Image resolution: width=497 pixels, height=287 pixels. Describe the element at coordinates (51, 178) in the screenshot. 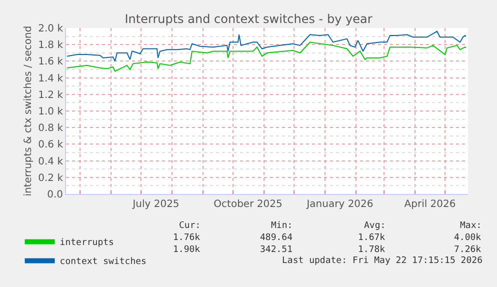

I see `y-tick-label: 0.2 k` at that location.